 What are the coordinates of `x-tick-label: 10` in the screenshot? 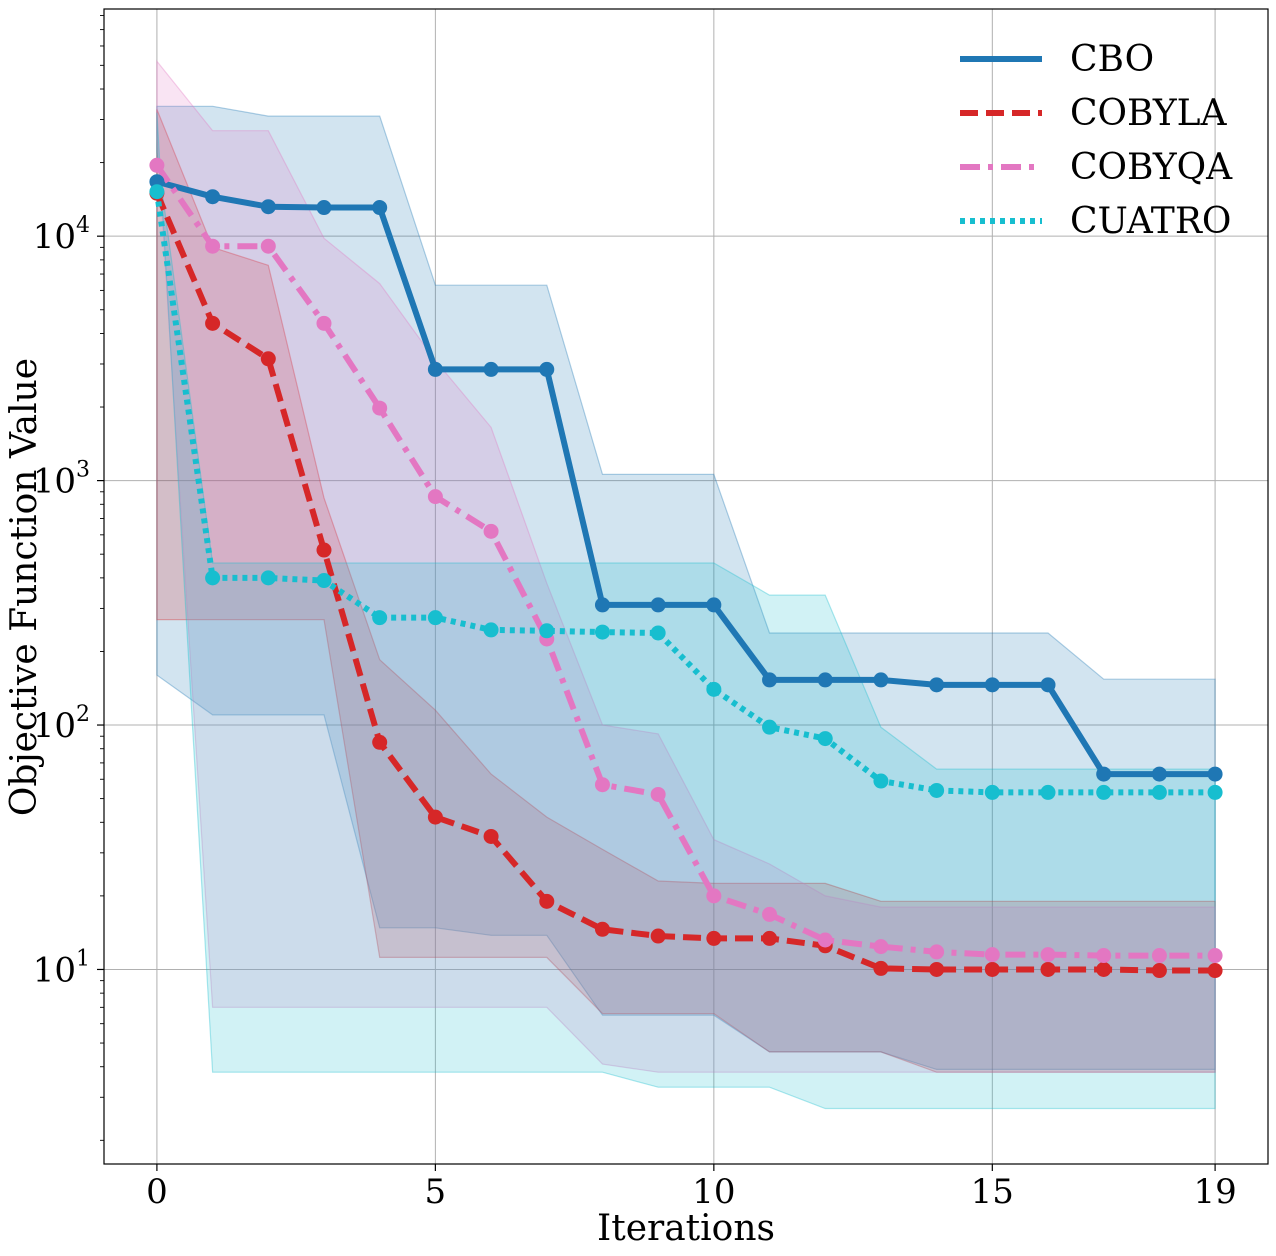 It's located at (713, 1192).